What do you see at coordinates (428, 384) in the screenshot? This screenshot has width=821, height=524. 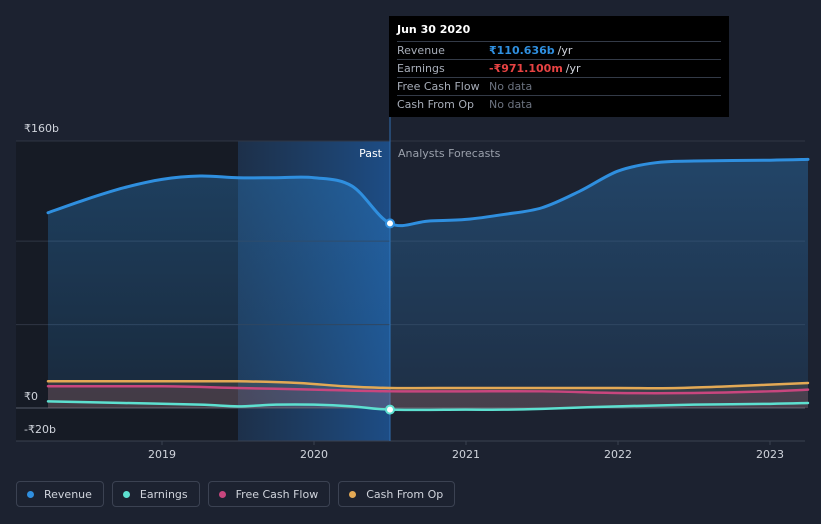 I see `cash-from-op-line` at bounding box center [428, 384].